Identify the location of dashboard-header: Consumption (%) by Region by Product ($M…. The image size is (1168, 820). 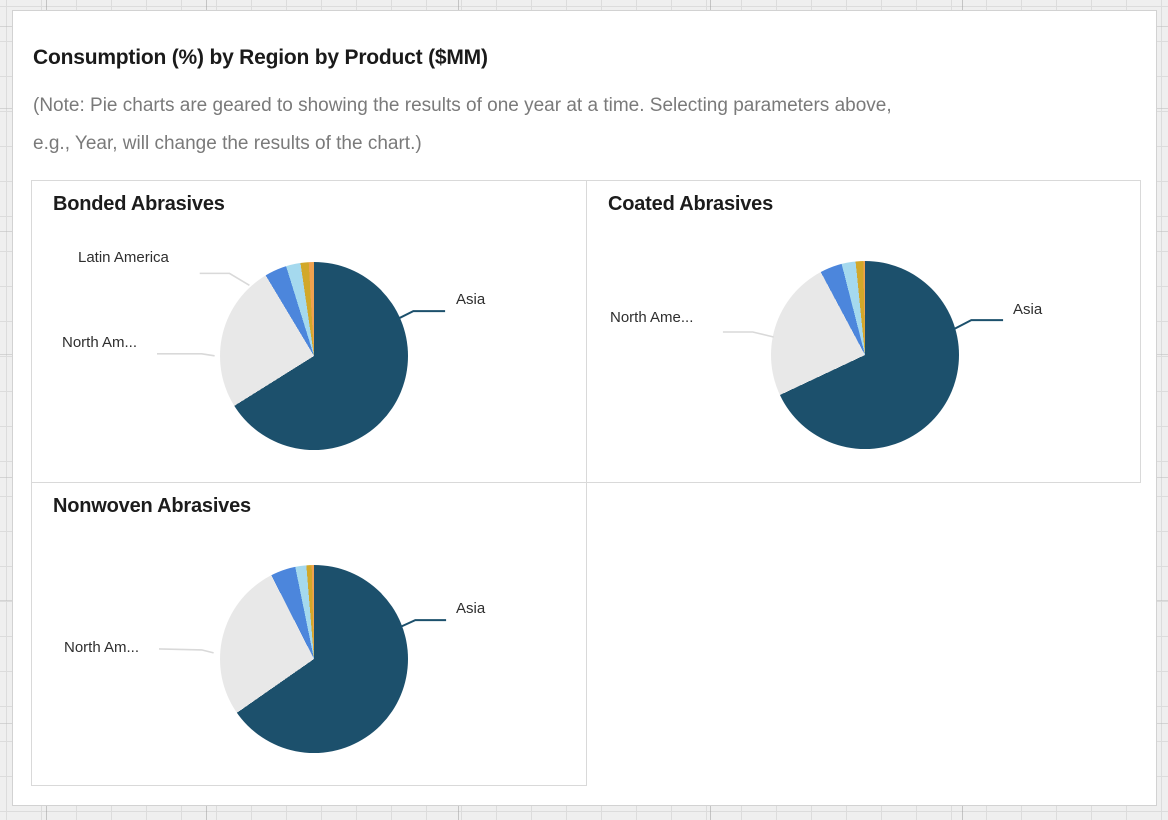
(585, 104).